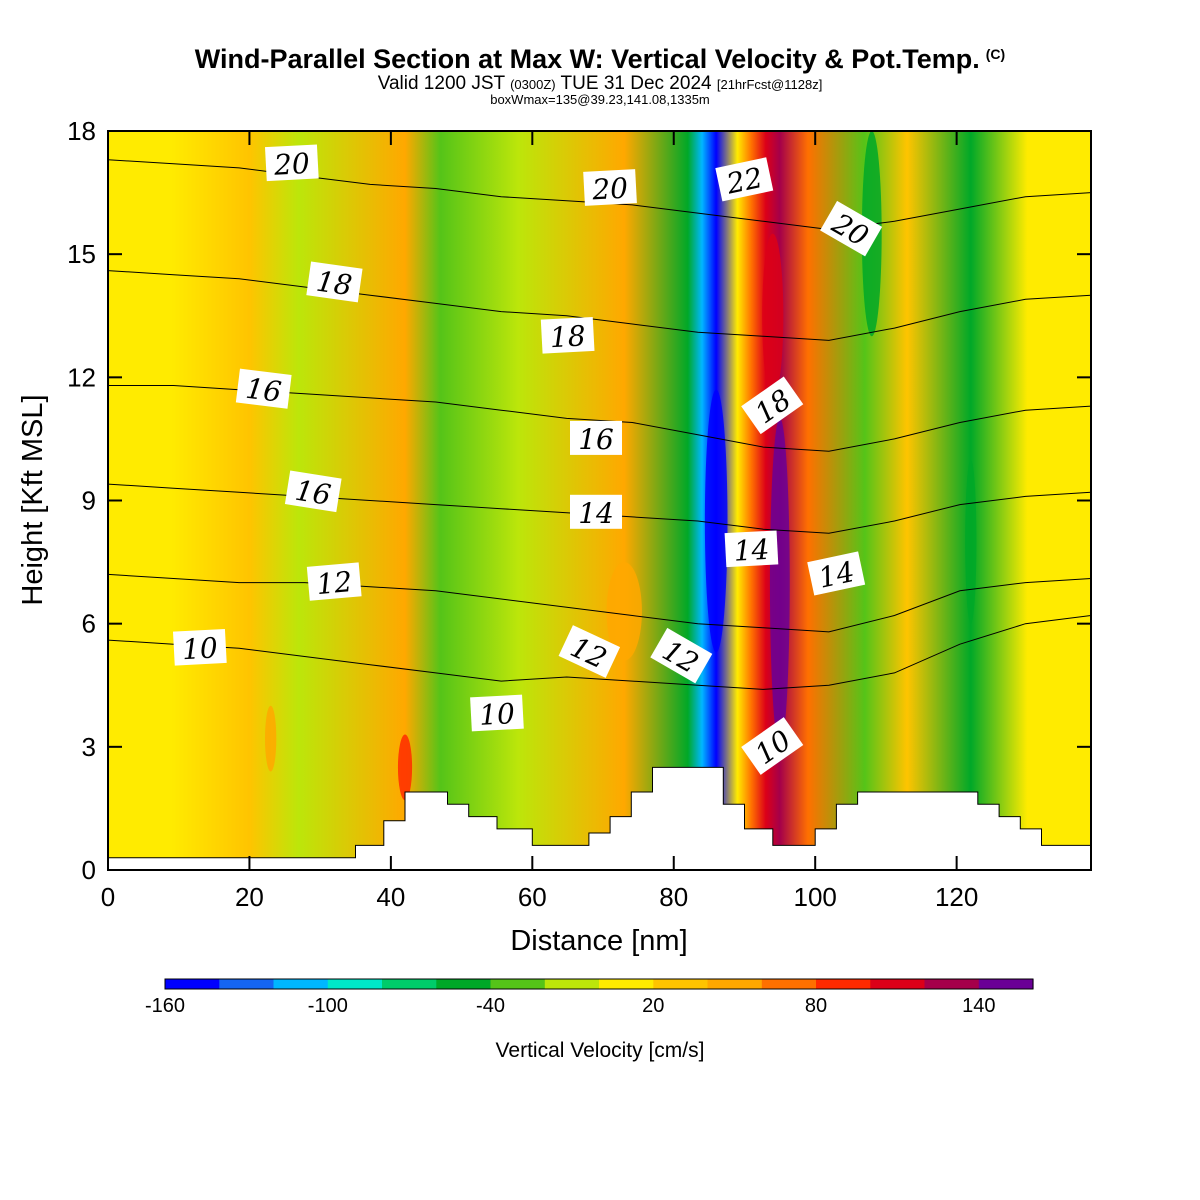 This screenshot has height=1200, width=1200. Describe the element at coordinates (673, 897) in the screenshot. I see `x-tick-label: 80` at that location.